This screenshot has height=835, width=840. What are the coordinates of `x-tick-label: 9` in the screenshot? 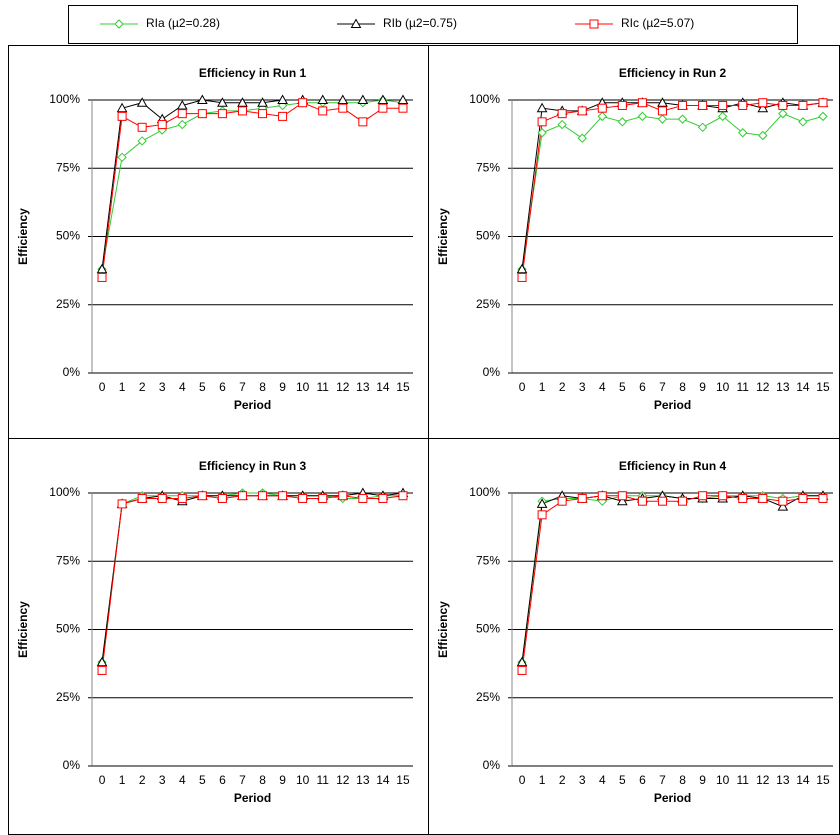 It's located at (282, 387).